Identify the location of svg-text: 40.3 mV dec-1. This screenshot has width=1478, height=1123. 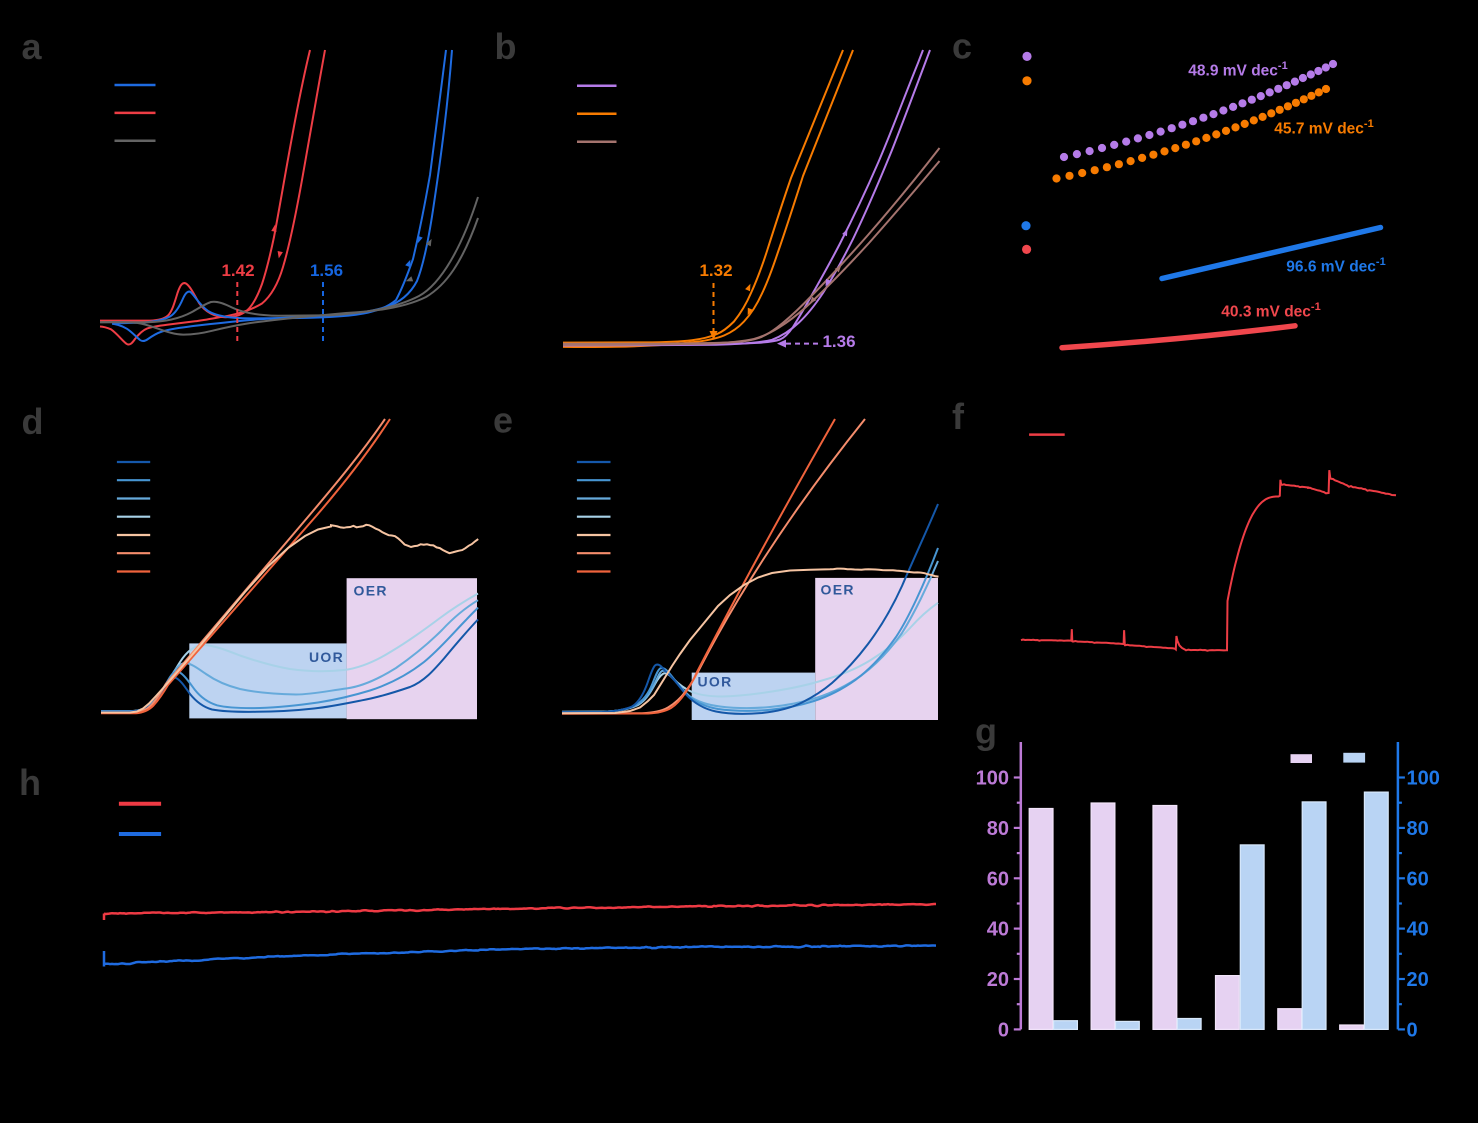
(1270, 311).